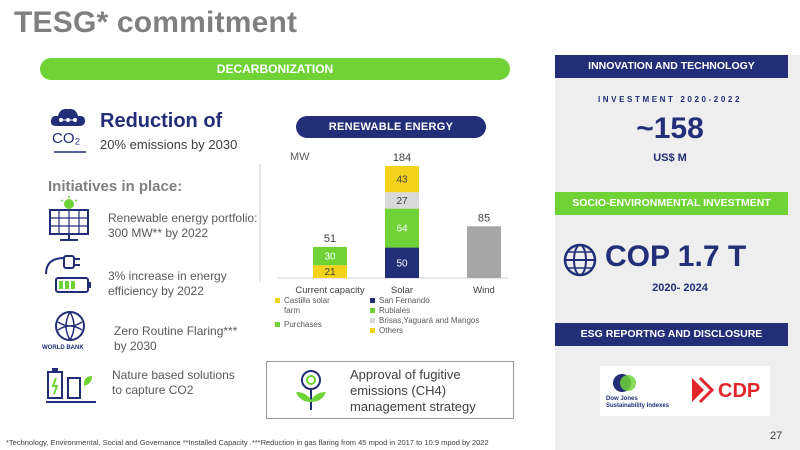 The image size is (800, 450). I want to click on segment-label: 64, so click(402, 229).